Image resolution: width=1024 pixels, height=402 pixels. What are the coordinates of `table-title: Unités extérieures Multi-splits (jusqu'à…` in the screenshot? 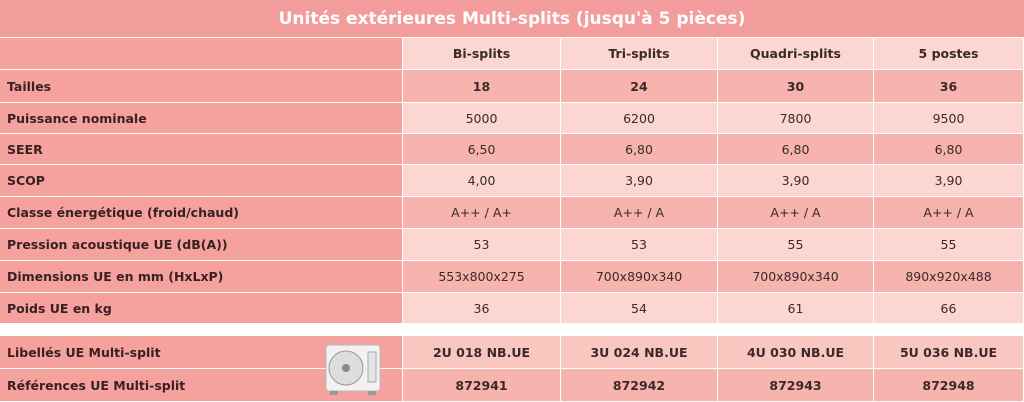 It's located at (512, 19).